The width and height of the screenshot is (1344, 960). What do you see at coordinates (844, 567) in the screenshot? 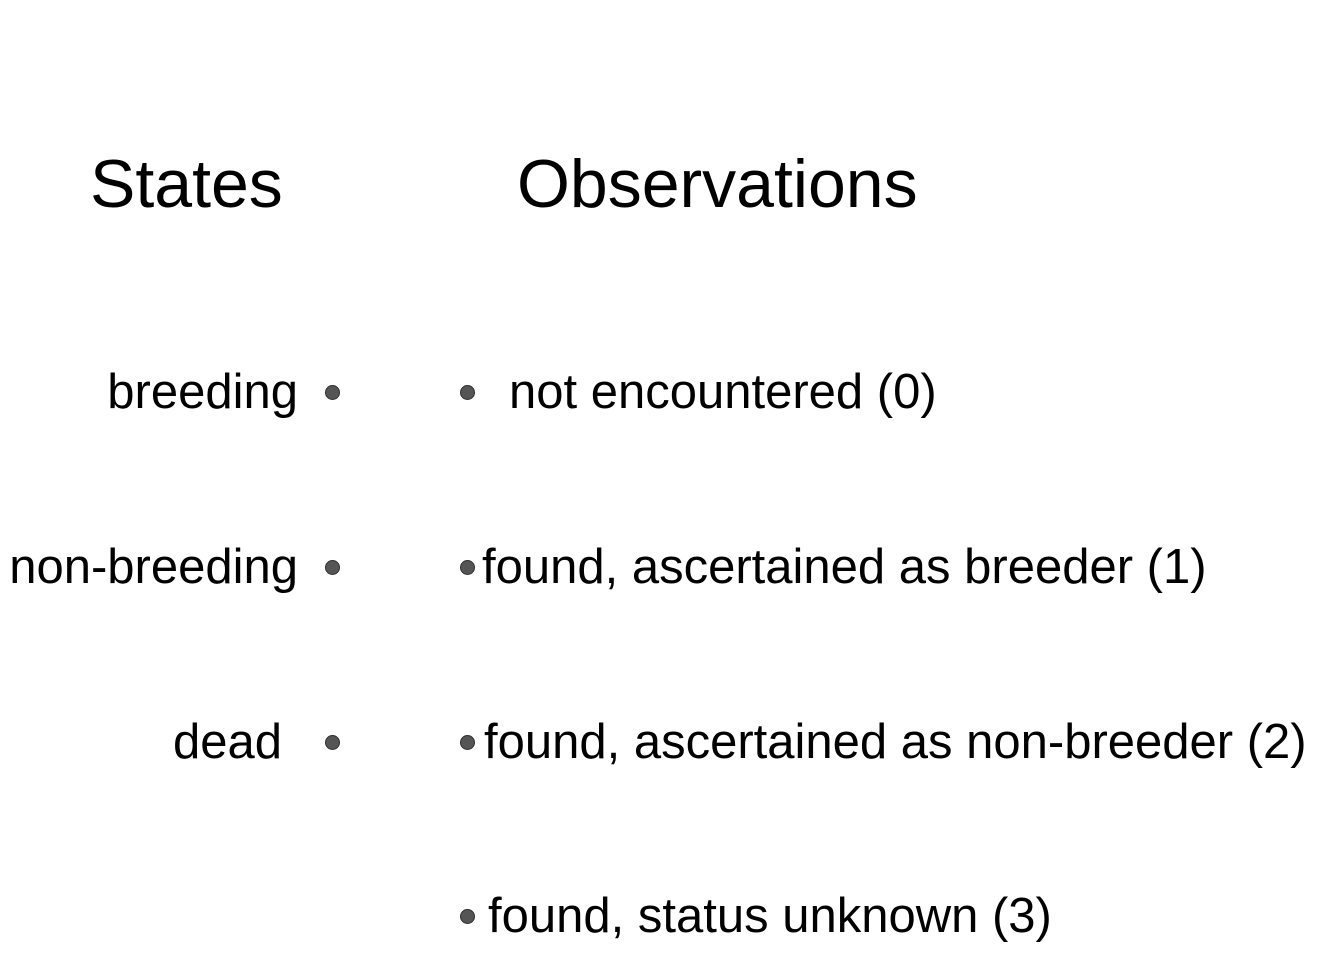
I see `observation-label-1: found, ascertained as breeder (1)` at bounding box center [844, 567].